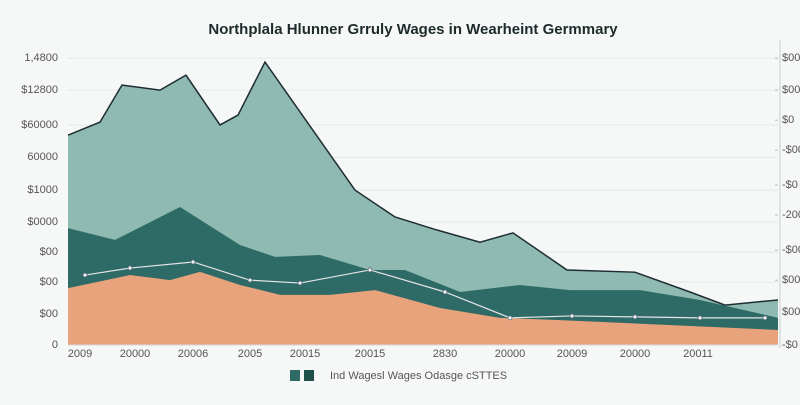  I want to click on y-tick-label: 0, so click(55, 345).